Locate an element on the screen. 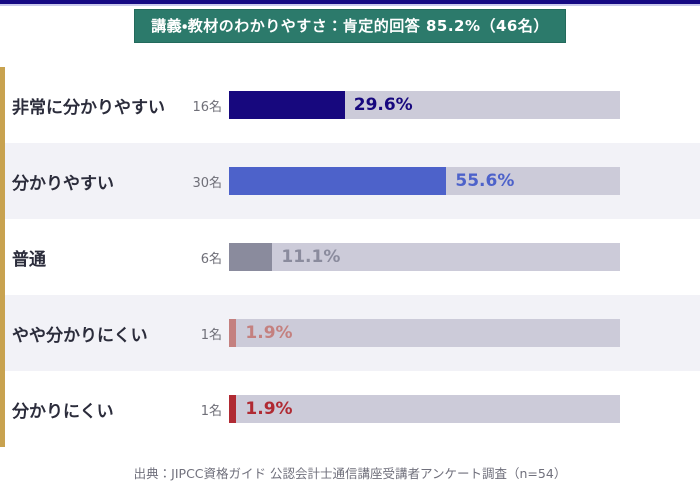 Image resolution: width=700 pixels, height=498 pixels. respondent-count: 6名 is located at coordinates (211, 259).